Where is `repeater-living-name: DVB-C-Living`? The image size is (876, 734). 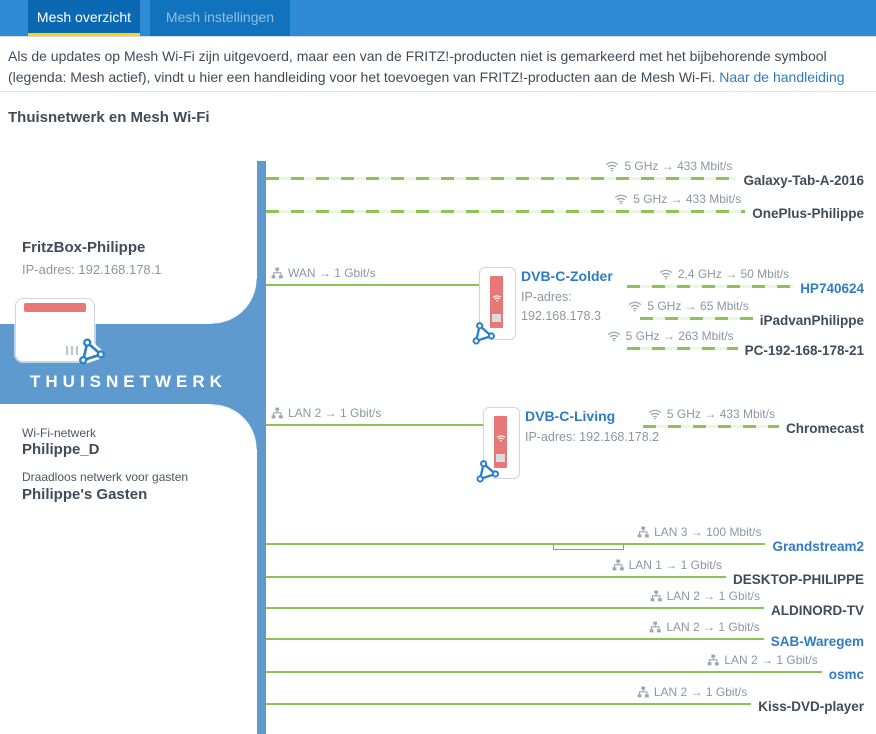
repeater-living-name: DVB-C-Living is located at coordinates (570, 416).